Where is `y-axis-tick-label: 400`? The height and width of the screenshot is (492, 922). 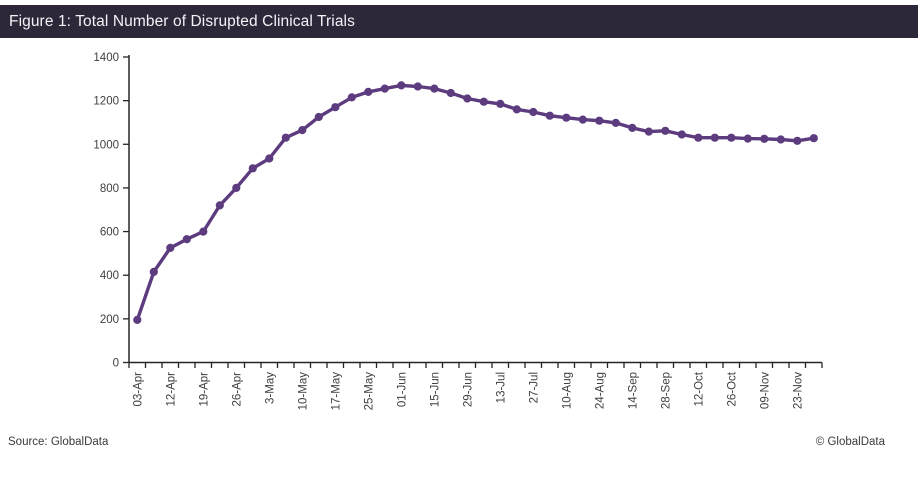
y-axis-tick-label: 400 is located at coordinates (109, 276).